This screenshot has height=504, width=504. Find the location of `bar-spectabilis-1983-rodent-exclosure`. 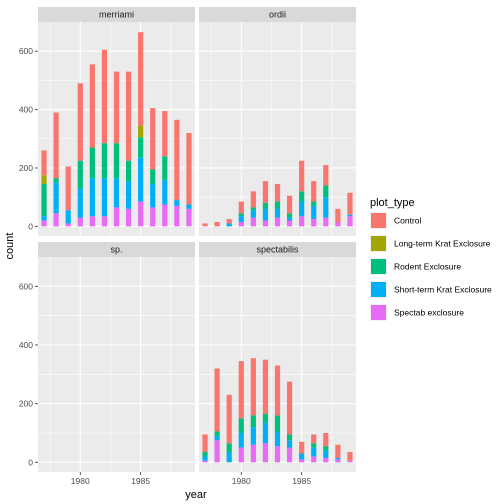

bar-spectabilis-1983-rodent-exclosure is located at coordinates (277, 423).